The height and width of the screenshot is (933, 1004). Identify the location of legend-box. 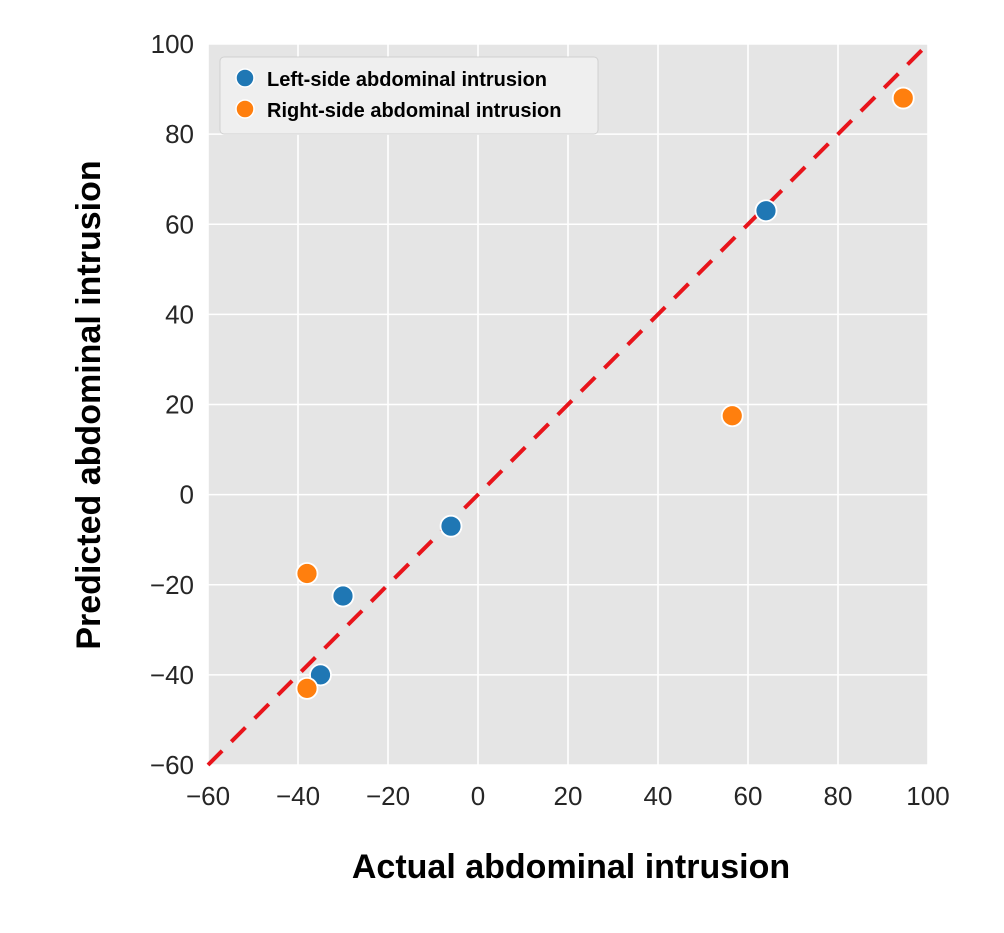
(409, 95).